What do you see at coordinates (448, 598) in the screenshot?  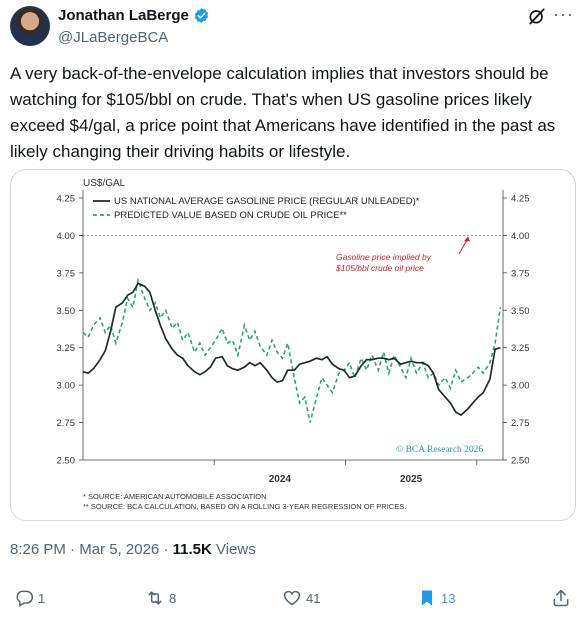 I see `bookmark-count: 13` at bounding box center [448, 598].